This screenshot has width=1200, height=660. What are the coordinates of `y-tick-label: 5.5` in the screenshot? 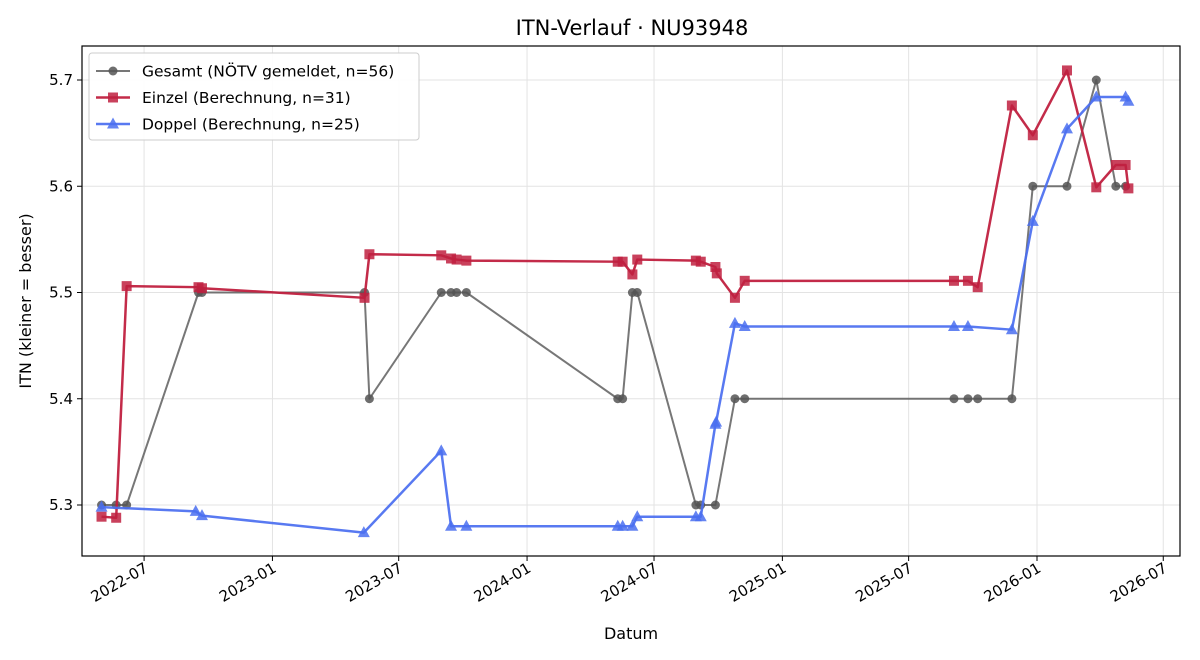 It's located at (61, 293).